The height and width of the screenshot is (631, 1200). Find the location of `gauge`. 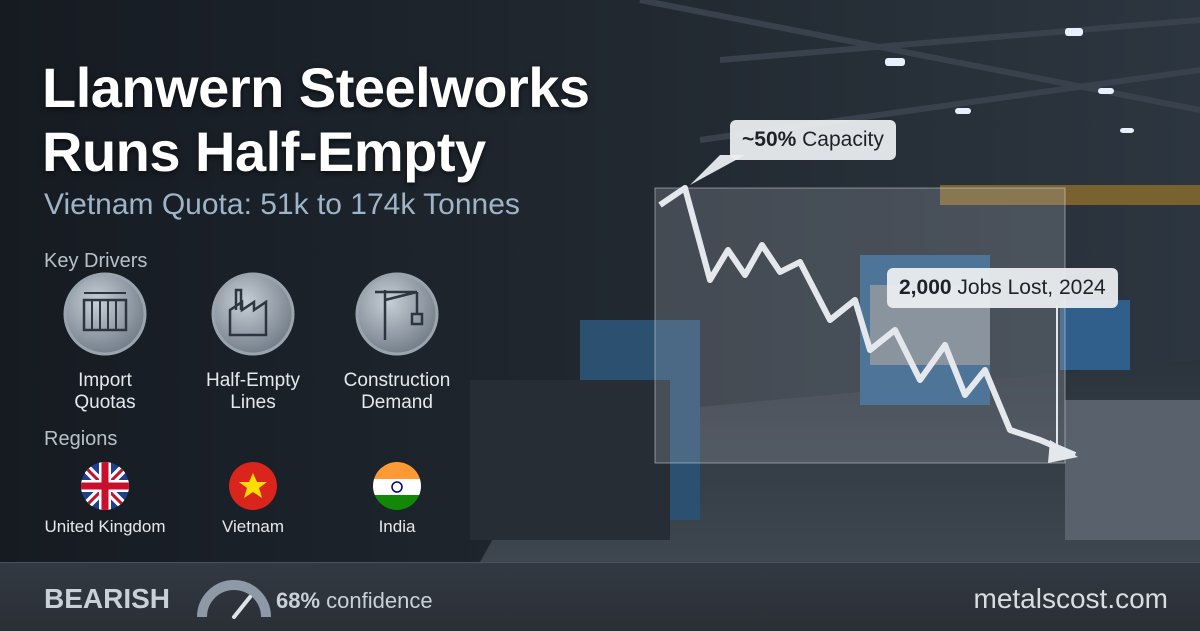

gauge is located at coordinates (234, 599).